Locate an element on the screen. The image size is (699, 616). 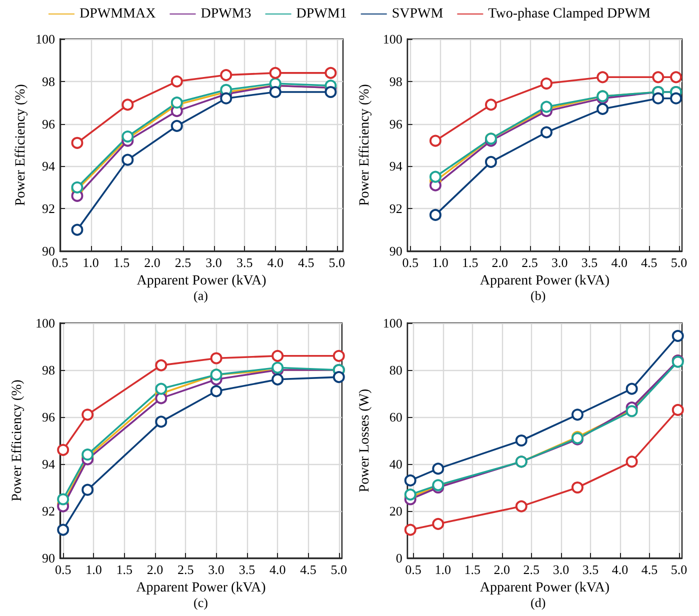
legend-label: DPWM3 is located at coordinates (226, 14).